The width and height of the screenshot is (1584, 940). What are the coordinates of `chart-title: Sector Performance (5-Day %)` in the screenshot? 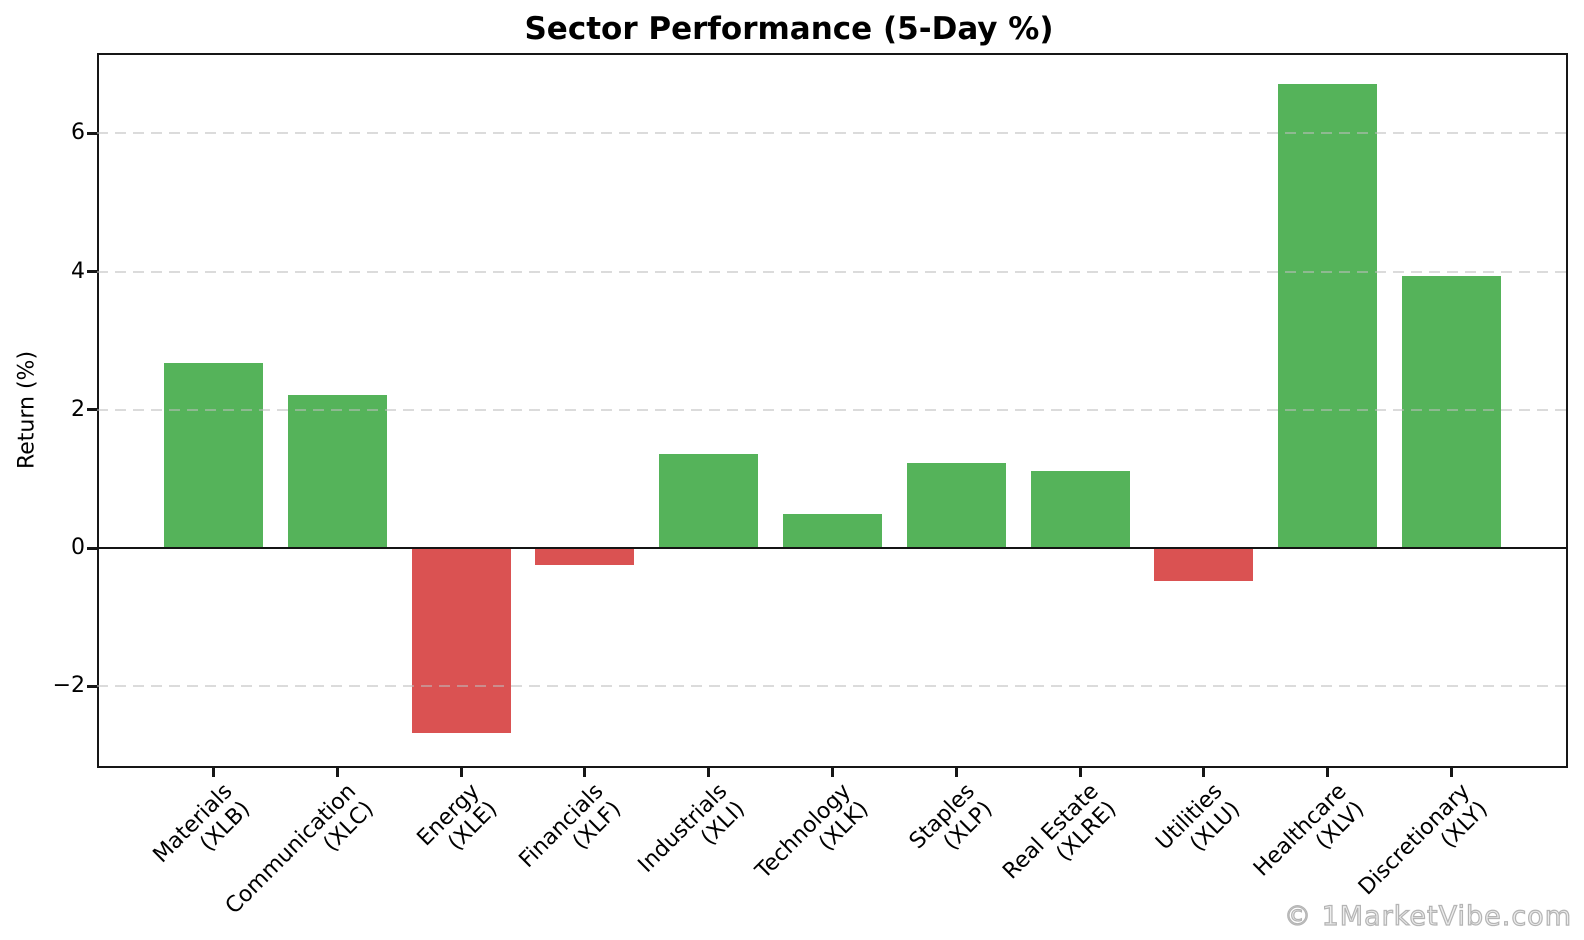 It's located at (789, 29).